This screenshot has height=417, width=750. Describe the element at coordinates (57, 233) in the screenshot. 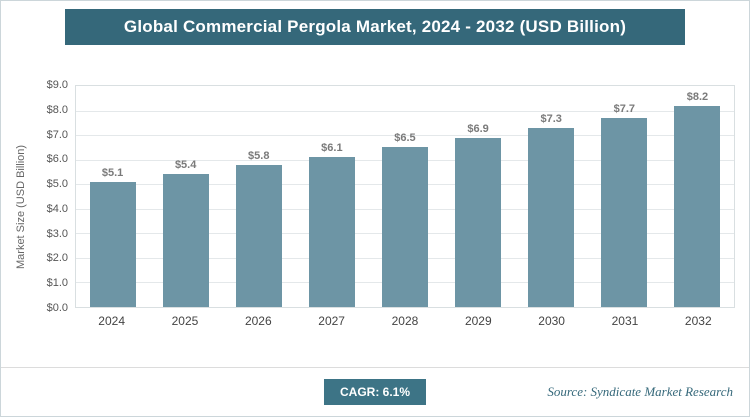

I see `y-tick-label: $3.0` at that location.